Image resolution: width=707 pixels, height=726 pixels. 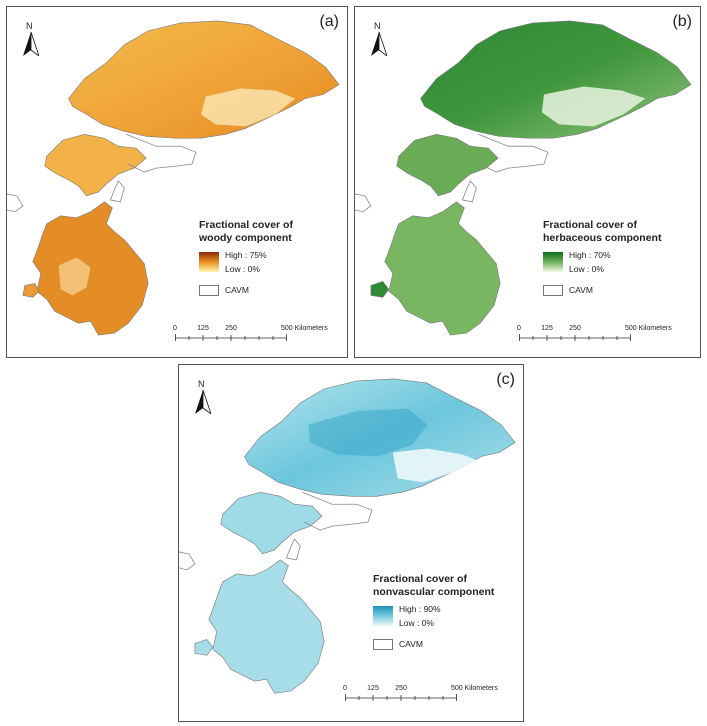 What do you see at coordinates (602, 238) in the screenshot?
I see `legend-title-line2: herbaceous component` at bounding box center [602, 238].